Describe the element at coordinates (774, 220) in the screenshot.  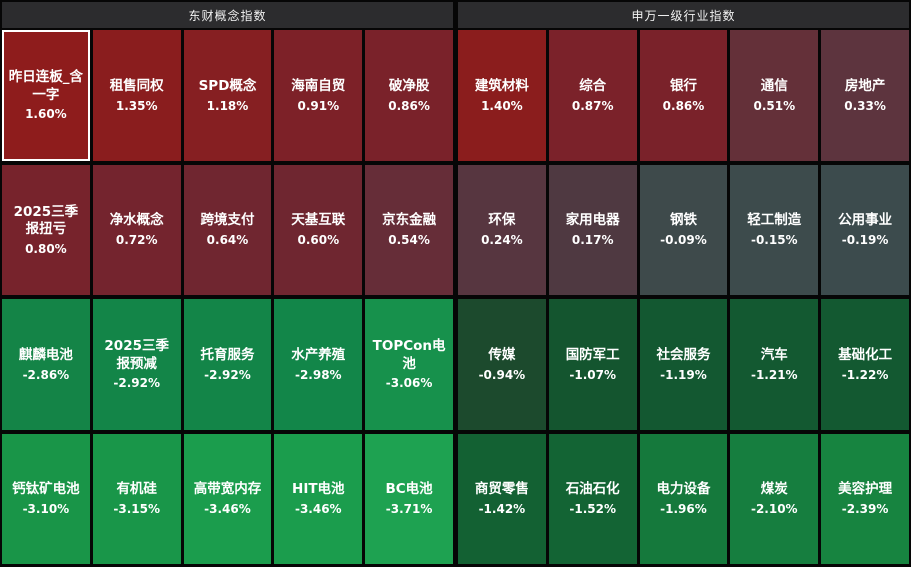
I see `index-name-label: 轻工制造` at that location.